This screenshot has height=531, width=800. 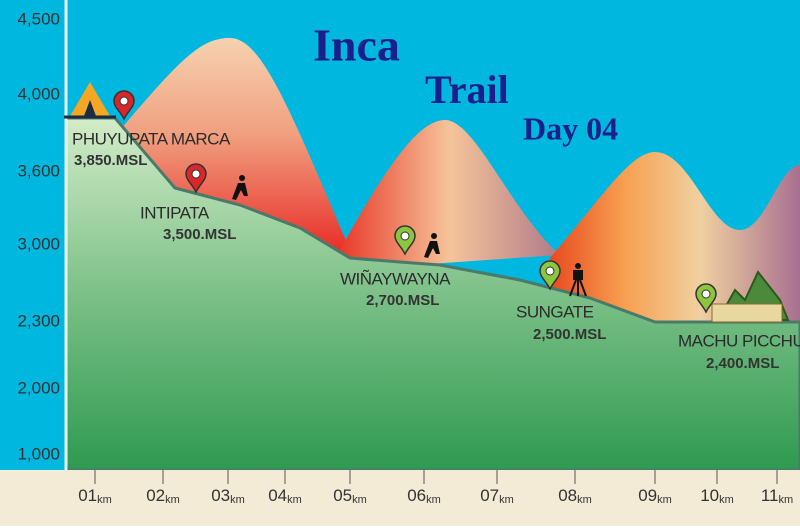 I want to click on x-tick-label: 07km, so click(x=497, y=495).